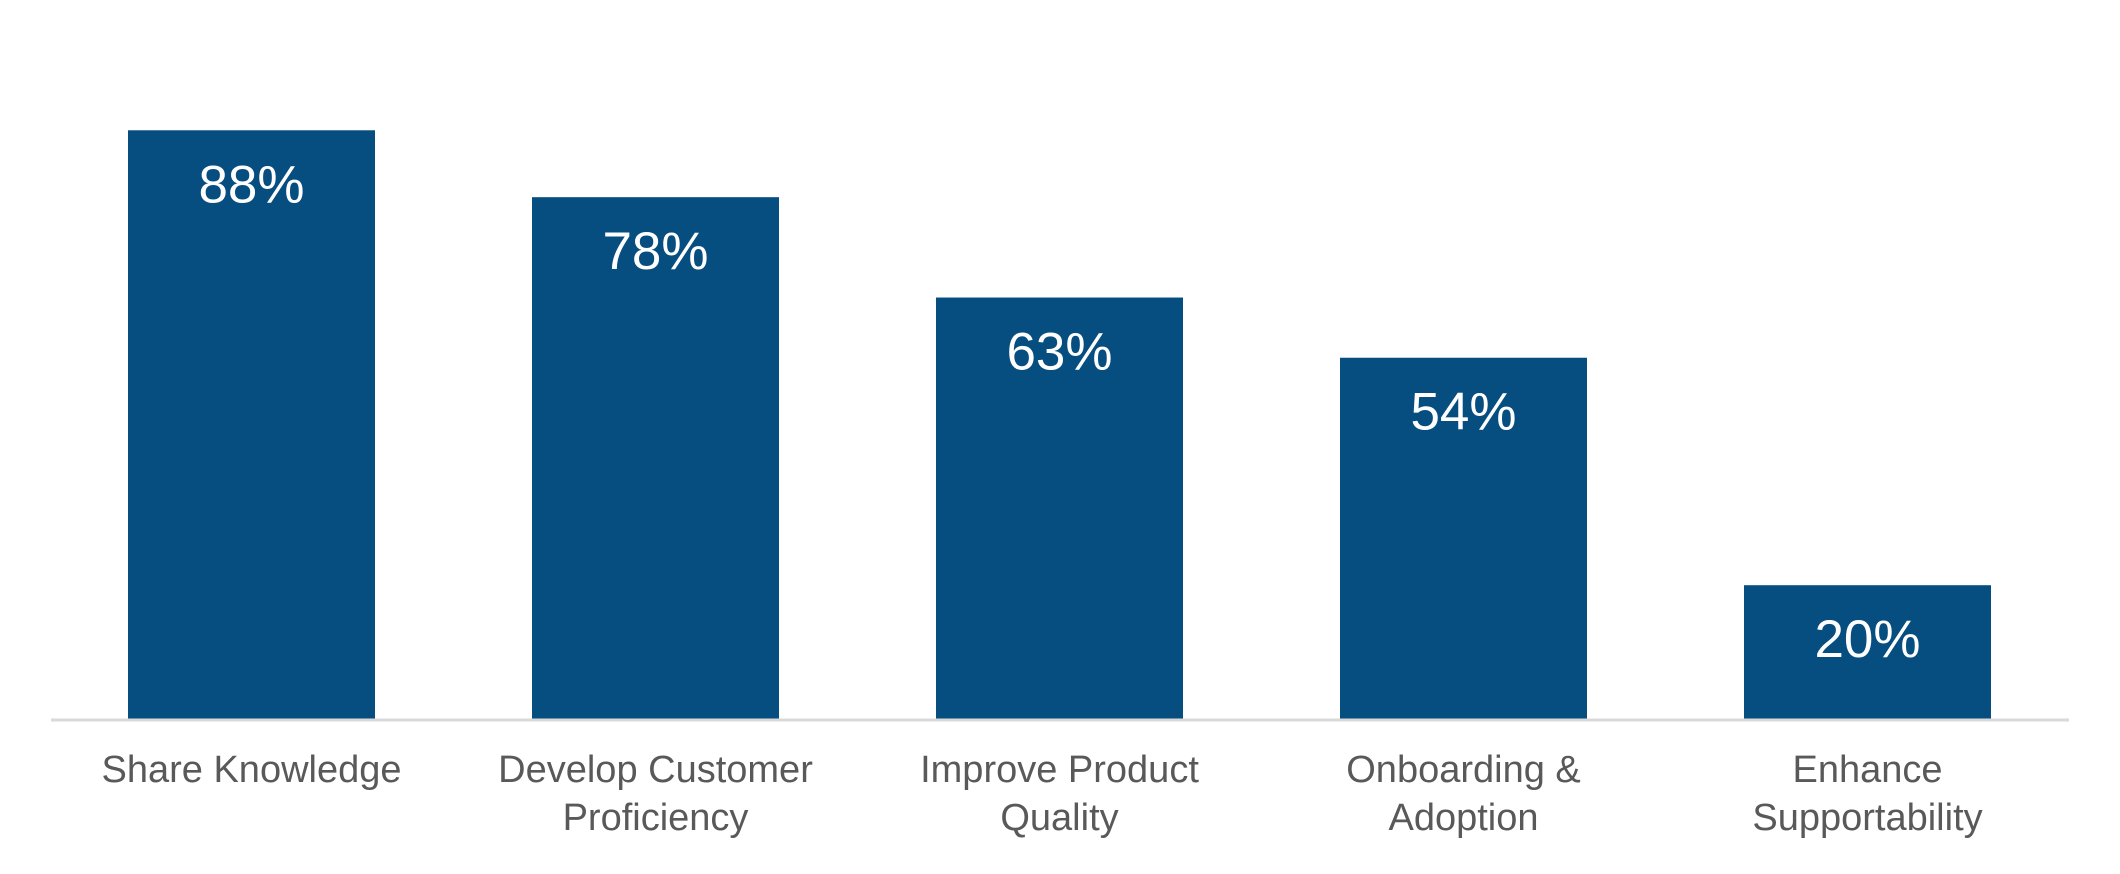 The image size is (2120, 874). Describe the element at coordinates (1867, 770) in the screenshot. I see `category-label-line: Enhance` at that location.